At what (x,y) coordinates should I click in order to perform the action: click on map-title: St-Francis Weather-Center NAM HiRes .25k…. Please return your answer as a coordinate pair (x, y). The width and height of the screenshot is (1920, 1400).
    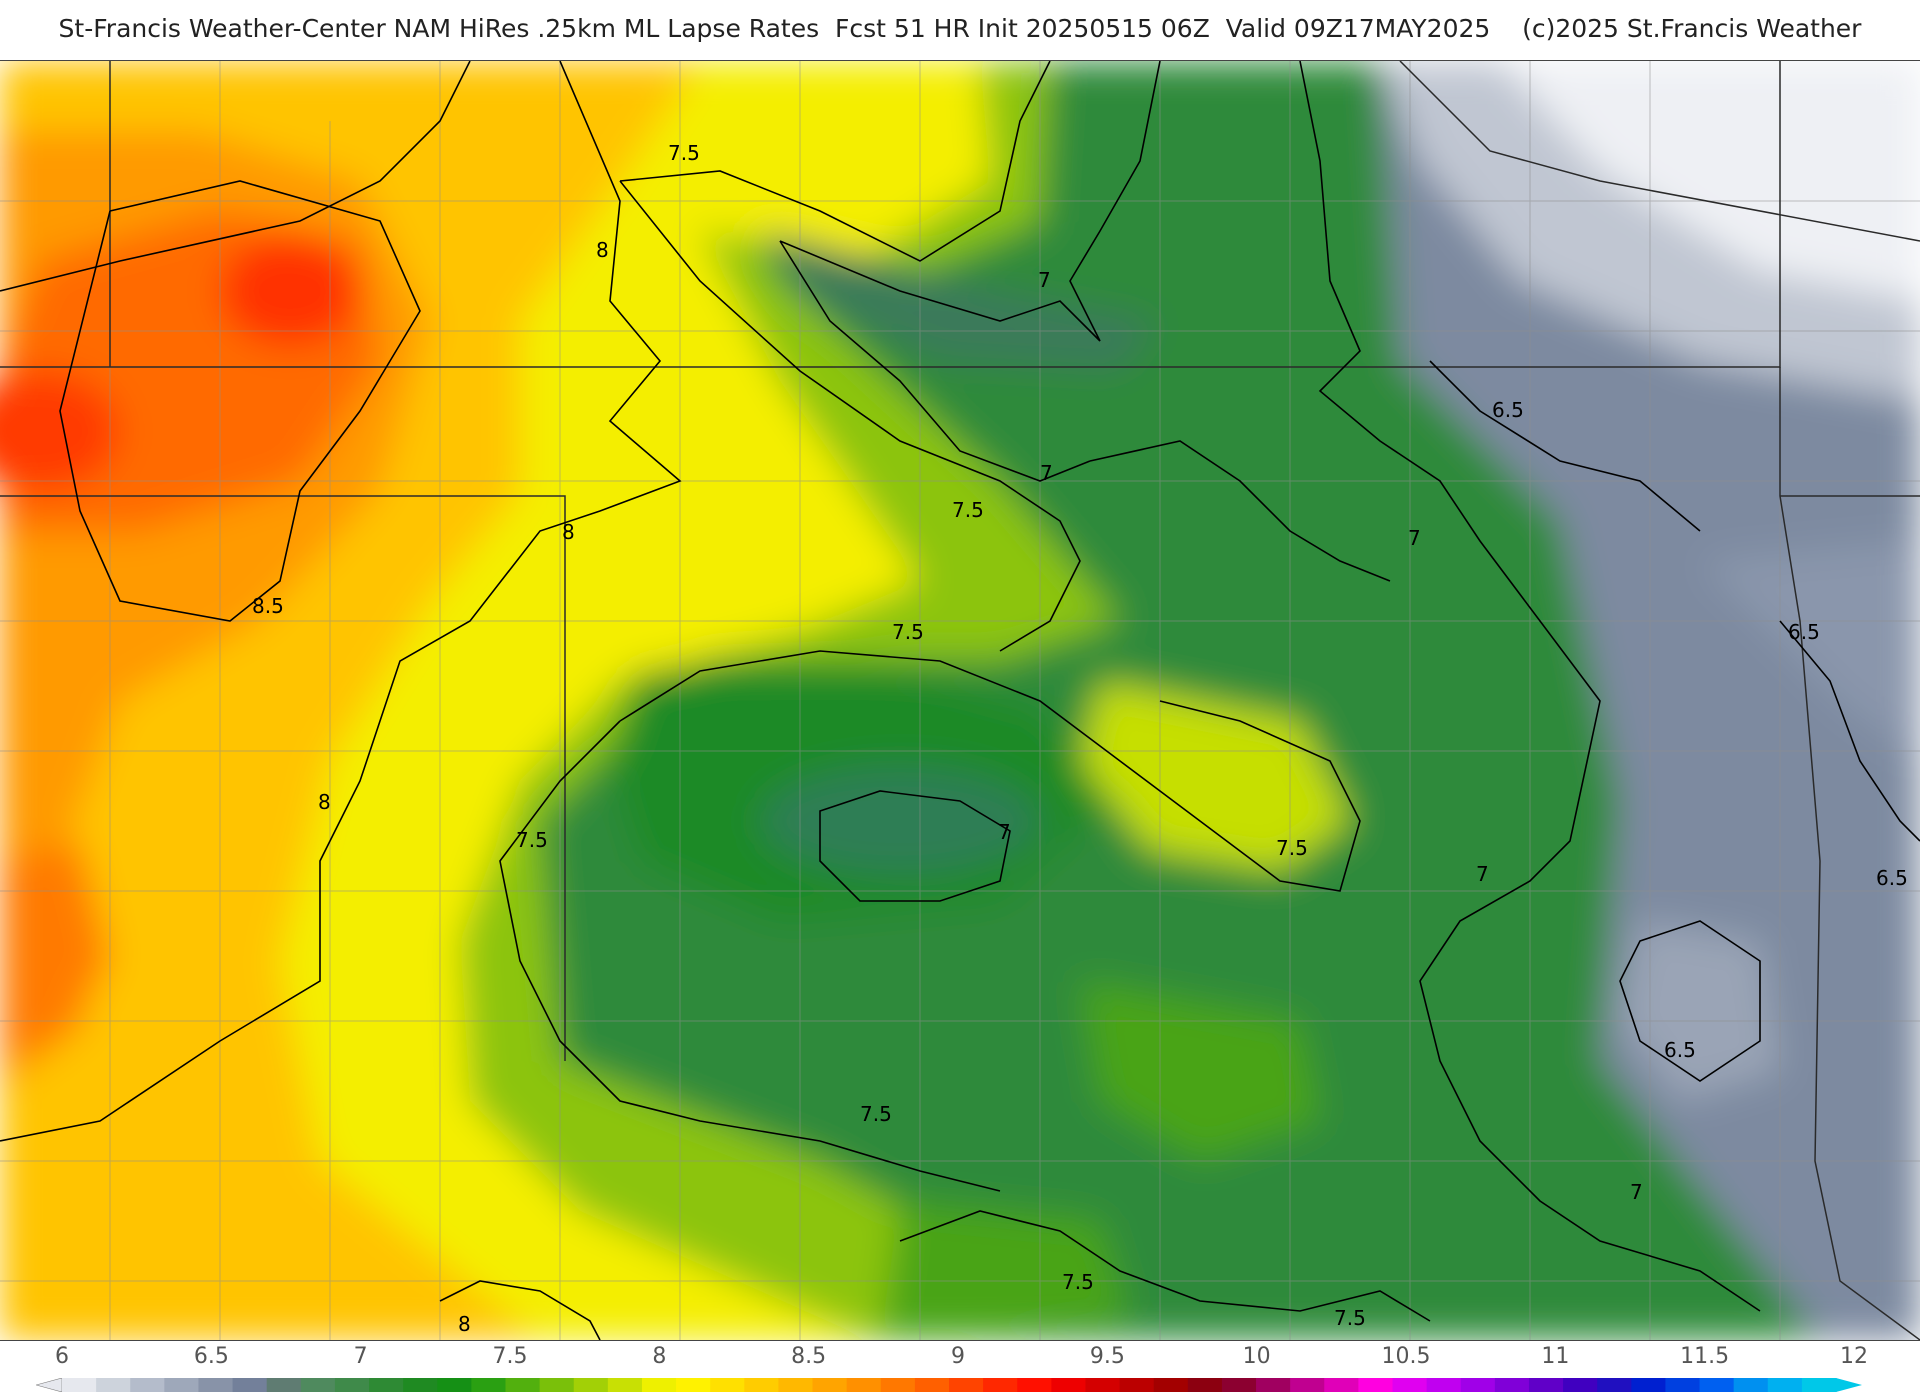
    Looking at the image, I should click on (960, 28).